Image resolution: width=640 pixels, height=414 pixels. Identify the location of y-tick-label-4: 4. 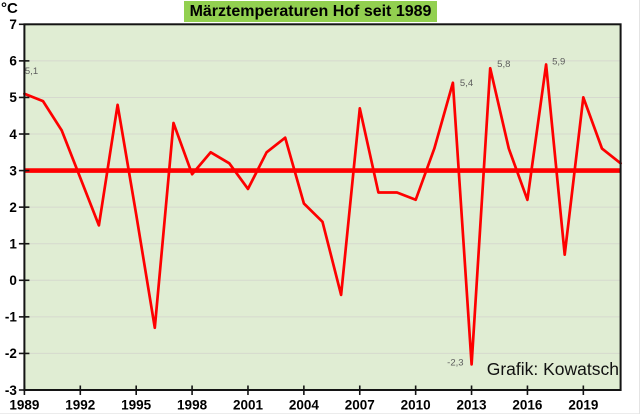
(13, 134).